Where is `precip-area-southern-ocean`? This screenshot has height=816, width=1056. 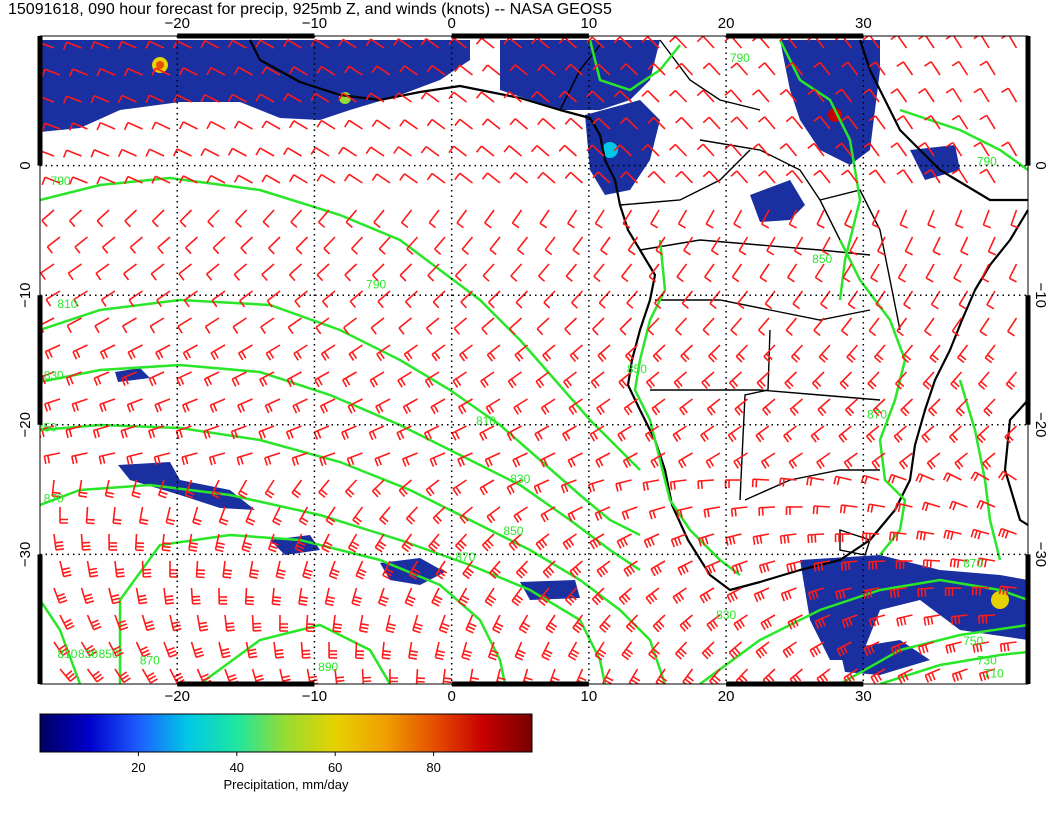
precip-area-southern-ocean is located at coordinates (914, 607).